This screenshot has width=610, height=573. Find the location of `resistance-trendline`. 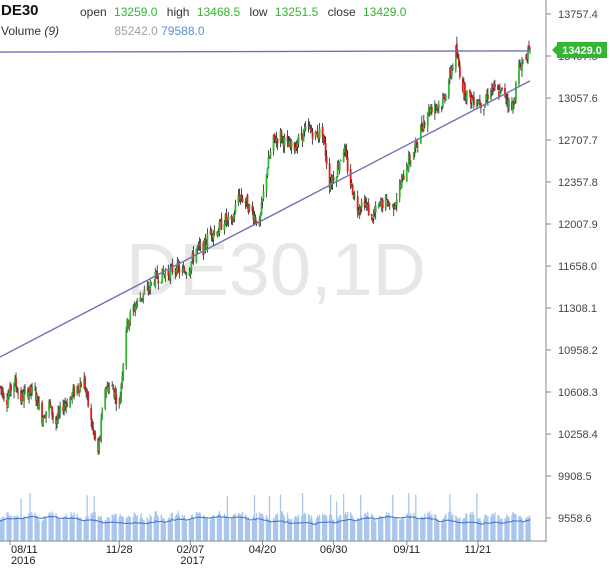

resistance-trendline is located at coordinates (265, 51).